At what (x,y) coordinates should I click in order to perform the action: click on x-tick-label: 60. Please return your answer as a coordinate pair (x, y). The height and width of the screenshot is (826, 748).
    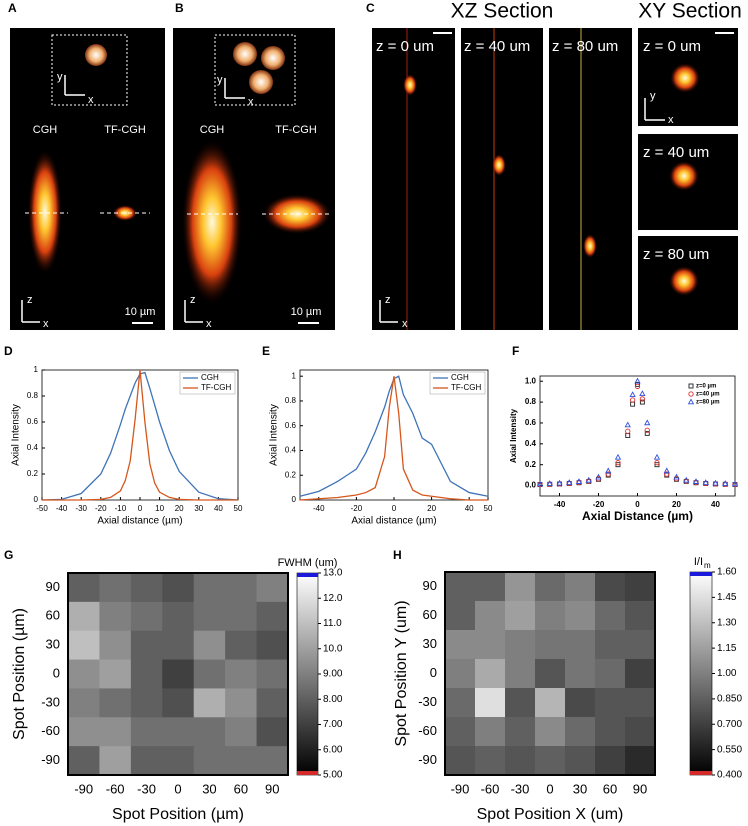
    Looking at the image, I should click on (610, 788).